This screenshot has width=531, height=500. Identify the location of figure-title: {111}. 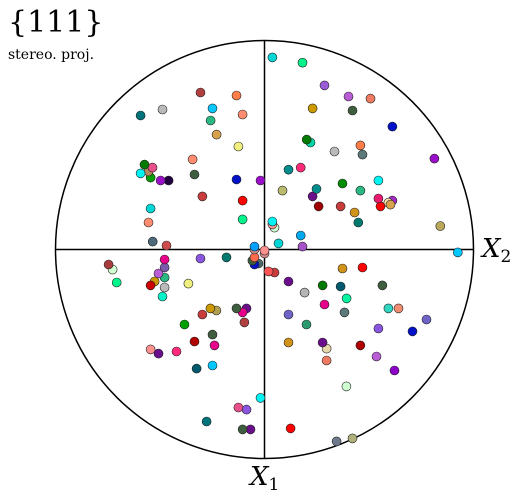
(55, 22).